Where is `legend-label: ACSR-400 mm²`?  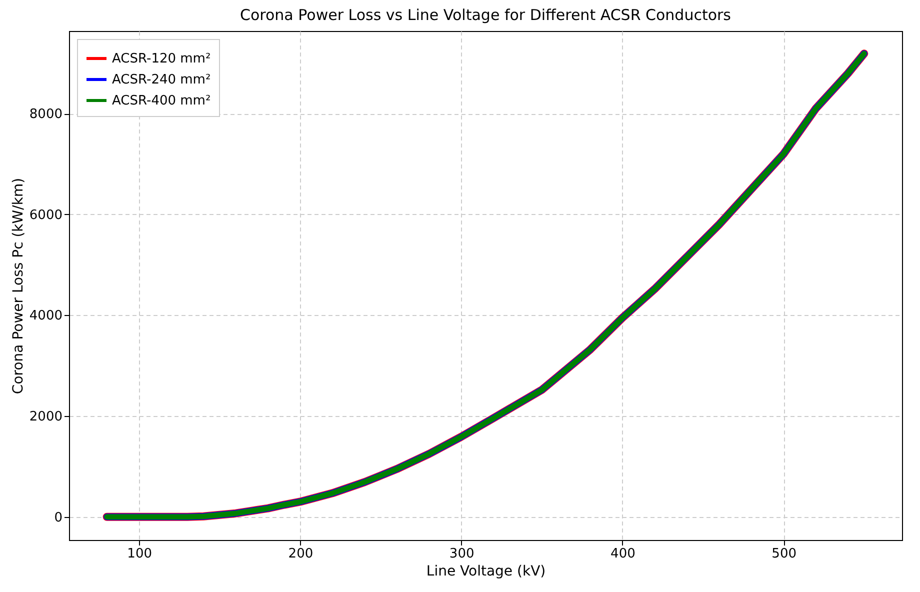 legend-label: ACSR-400 mm² is located at coordinates (161, 101).